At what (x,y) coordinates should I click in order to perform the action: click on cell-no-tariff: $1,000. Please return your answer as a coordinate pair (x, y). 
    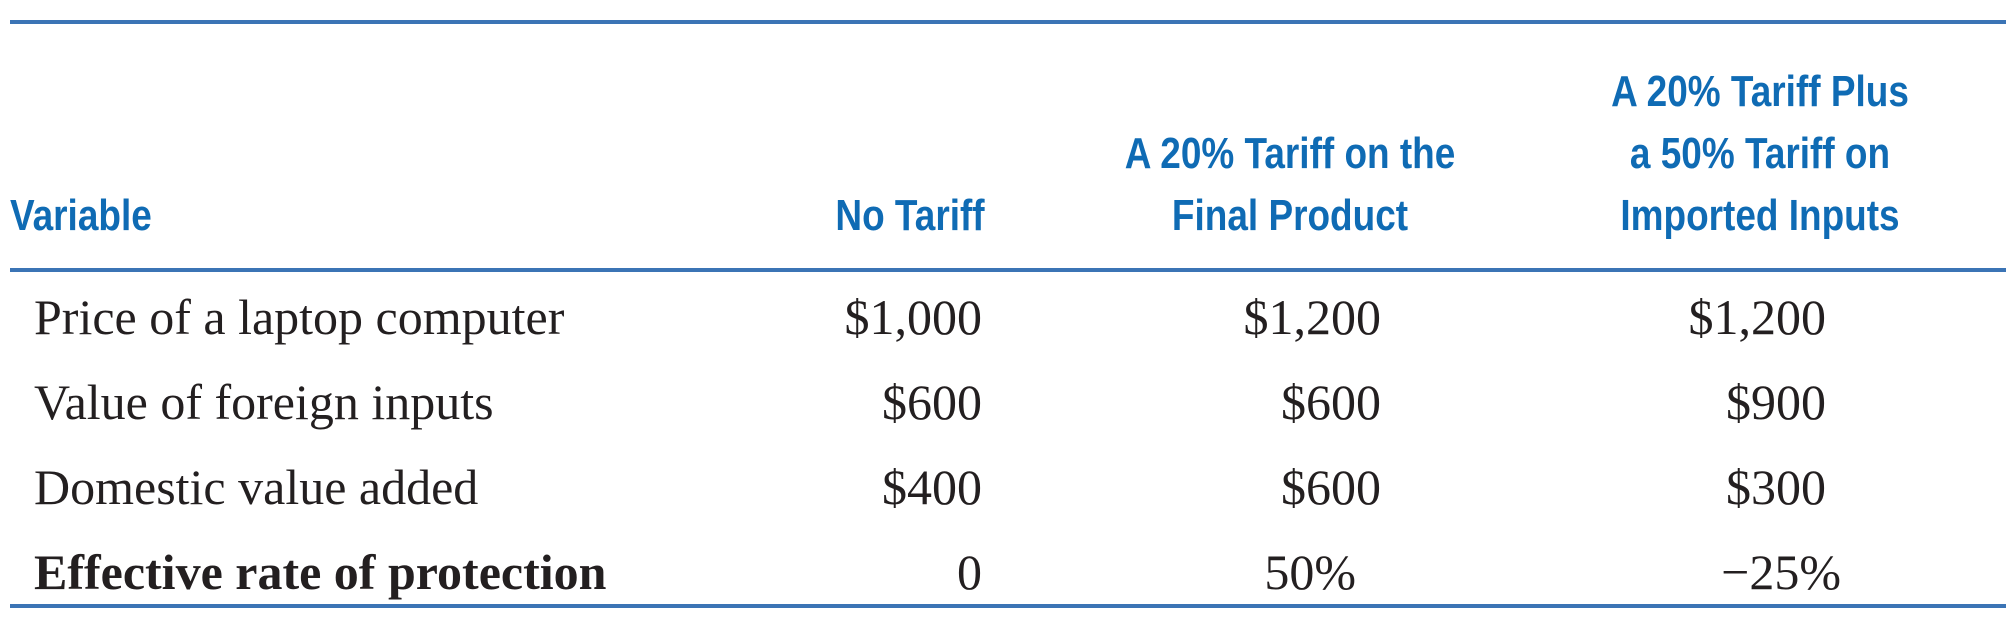
    Looking at the image, I should click on (913, 317).